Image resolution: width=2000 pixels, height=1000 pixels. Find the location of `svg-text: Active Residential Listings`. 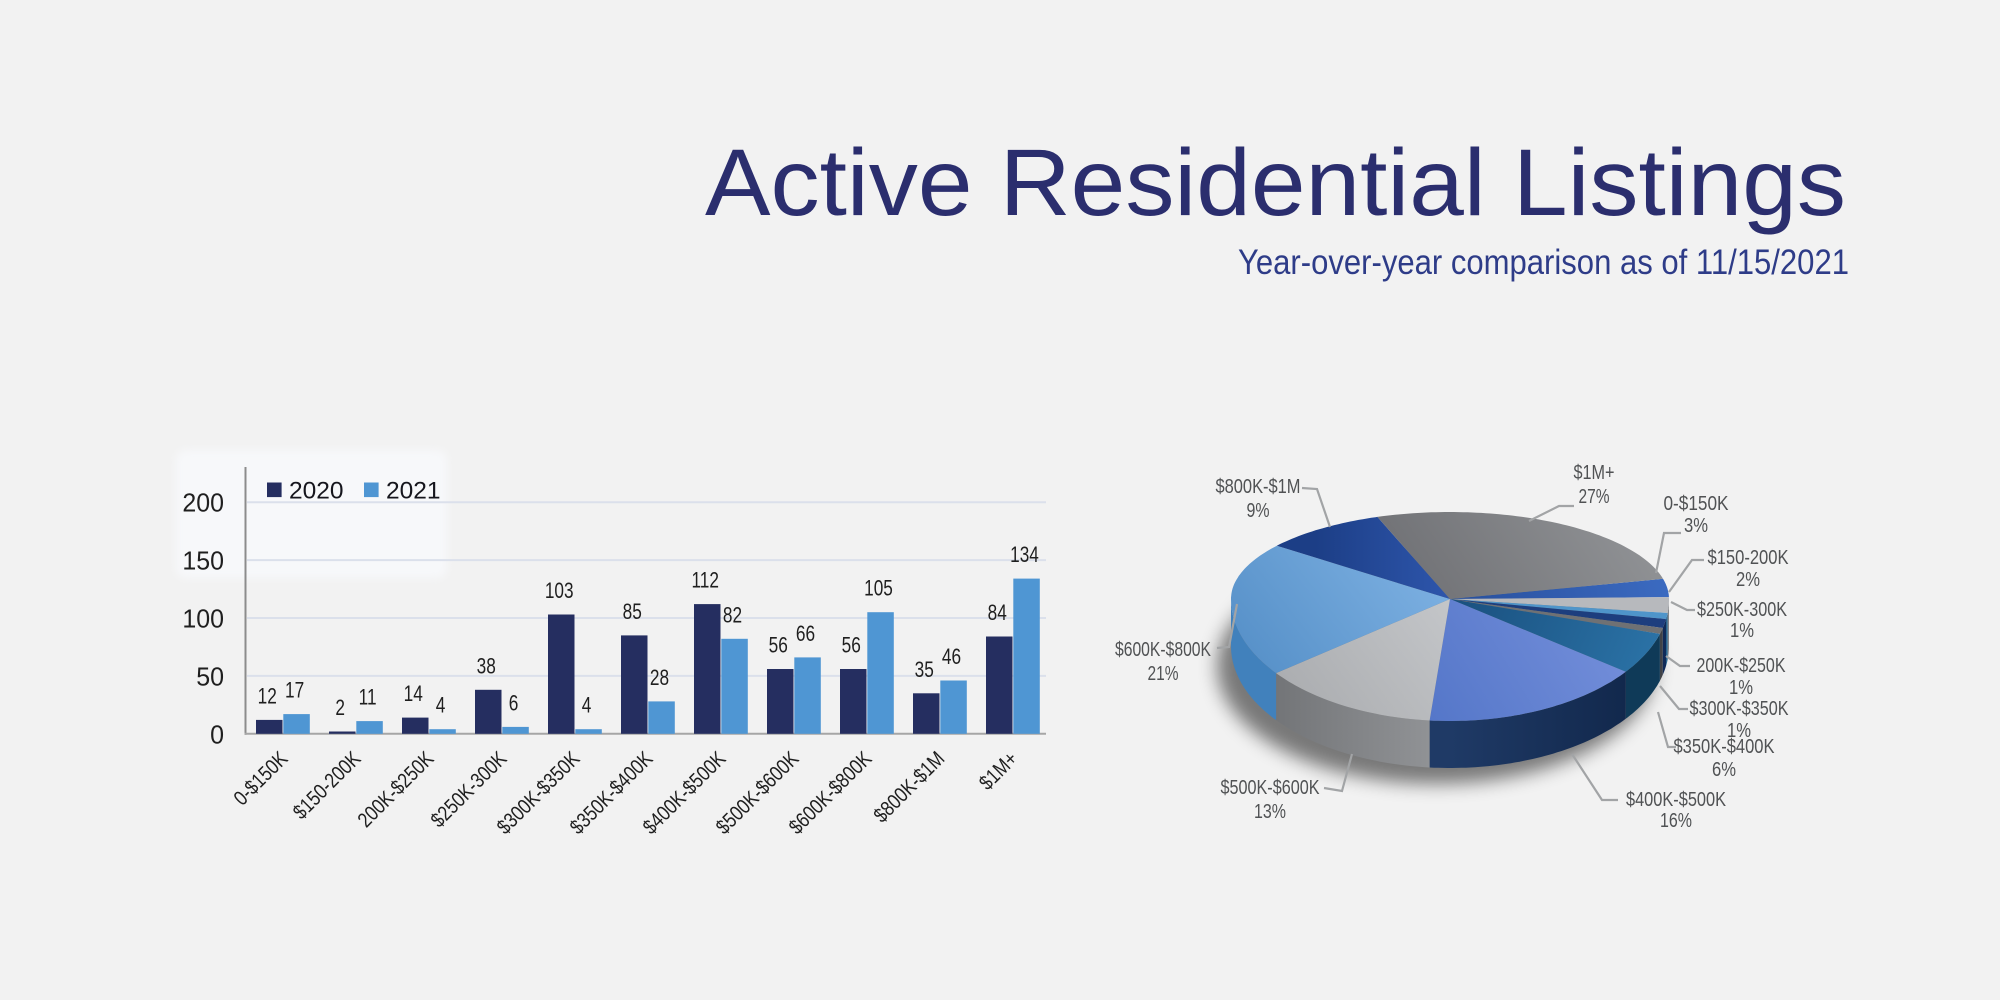

svg-text: Active Residential Listings is located at coordinates (1275, 183).